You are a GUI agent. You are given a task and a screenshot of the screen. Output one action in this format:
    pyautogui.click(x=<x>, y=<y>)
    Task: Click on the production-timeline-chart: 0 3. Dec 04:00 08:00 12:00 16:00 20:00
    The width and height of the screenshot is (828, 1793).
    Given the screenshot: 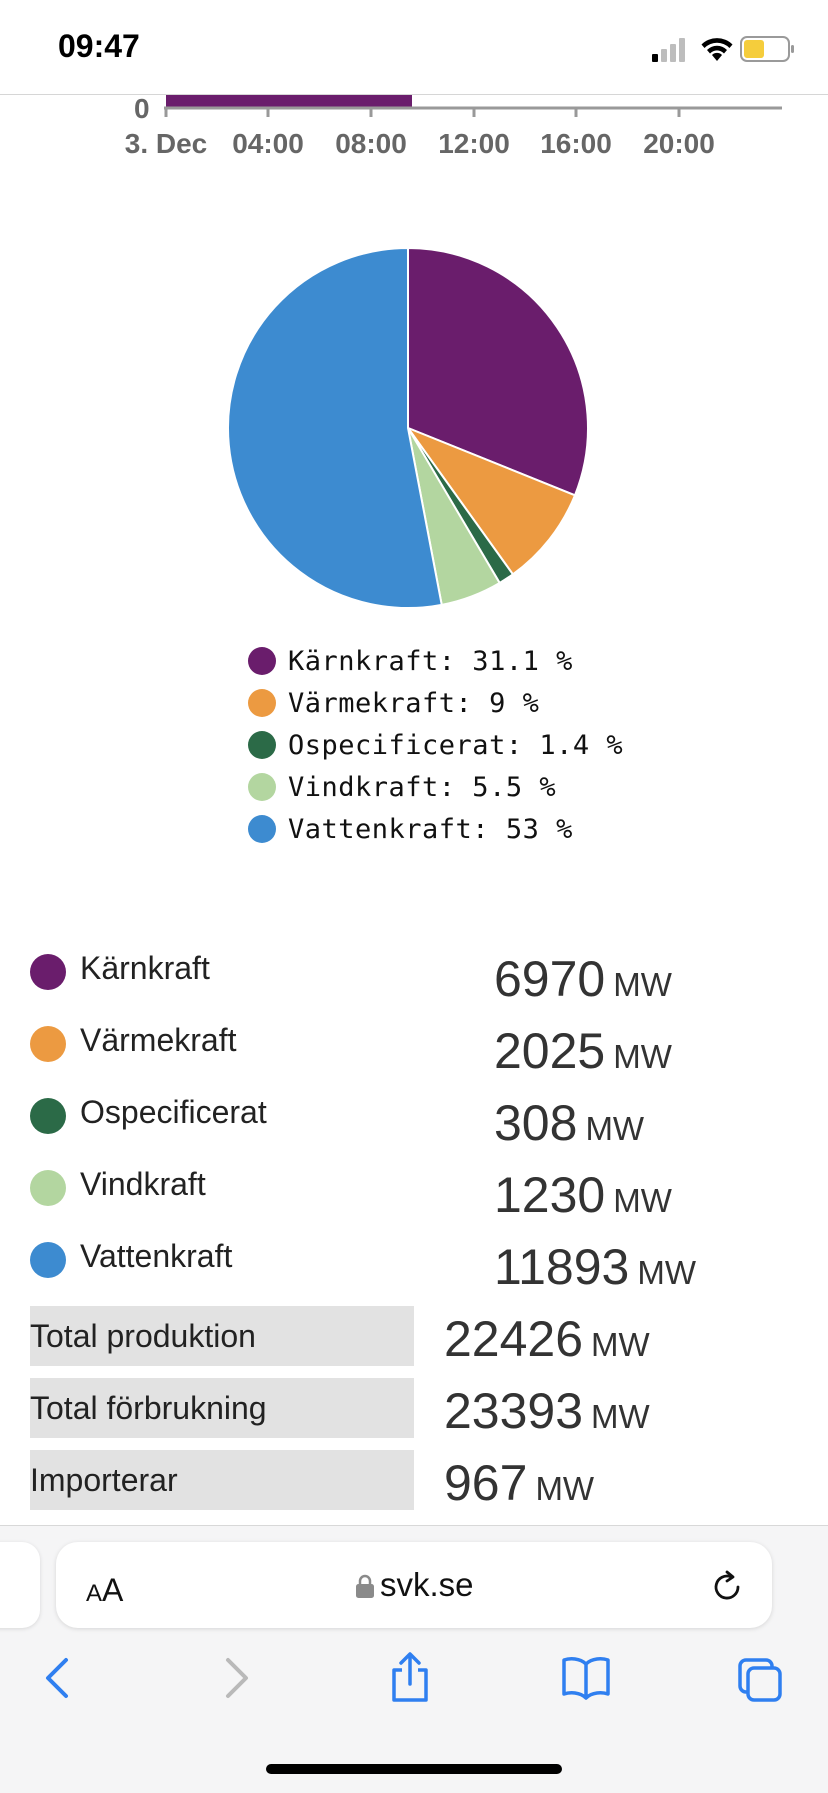 What is the action you would take?
    pyautogui.click(x=453, y=127)
    